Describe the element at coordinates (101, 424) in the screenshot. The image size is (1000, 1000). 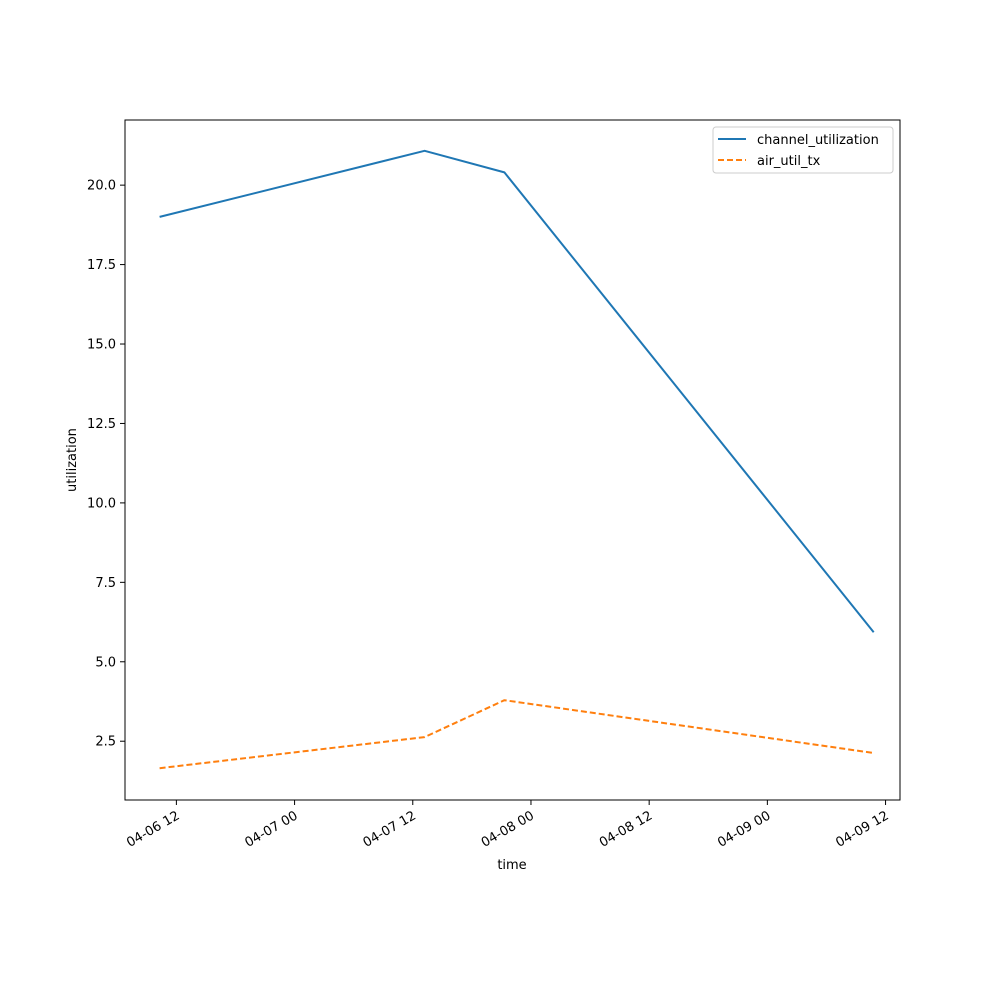
I see `y-tick-label: 12.5` at that location.